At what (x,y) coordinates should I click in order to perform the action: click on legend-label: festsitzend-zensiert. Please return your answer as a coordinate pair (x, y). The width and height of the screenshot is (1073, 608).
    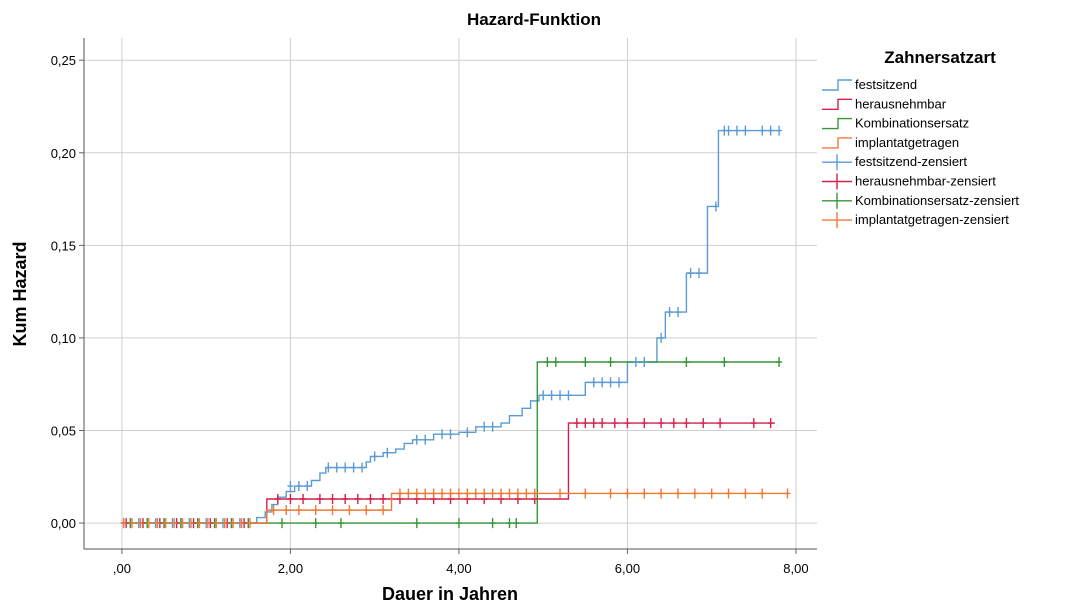
    Looking at the image, I should click on (911, 161).